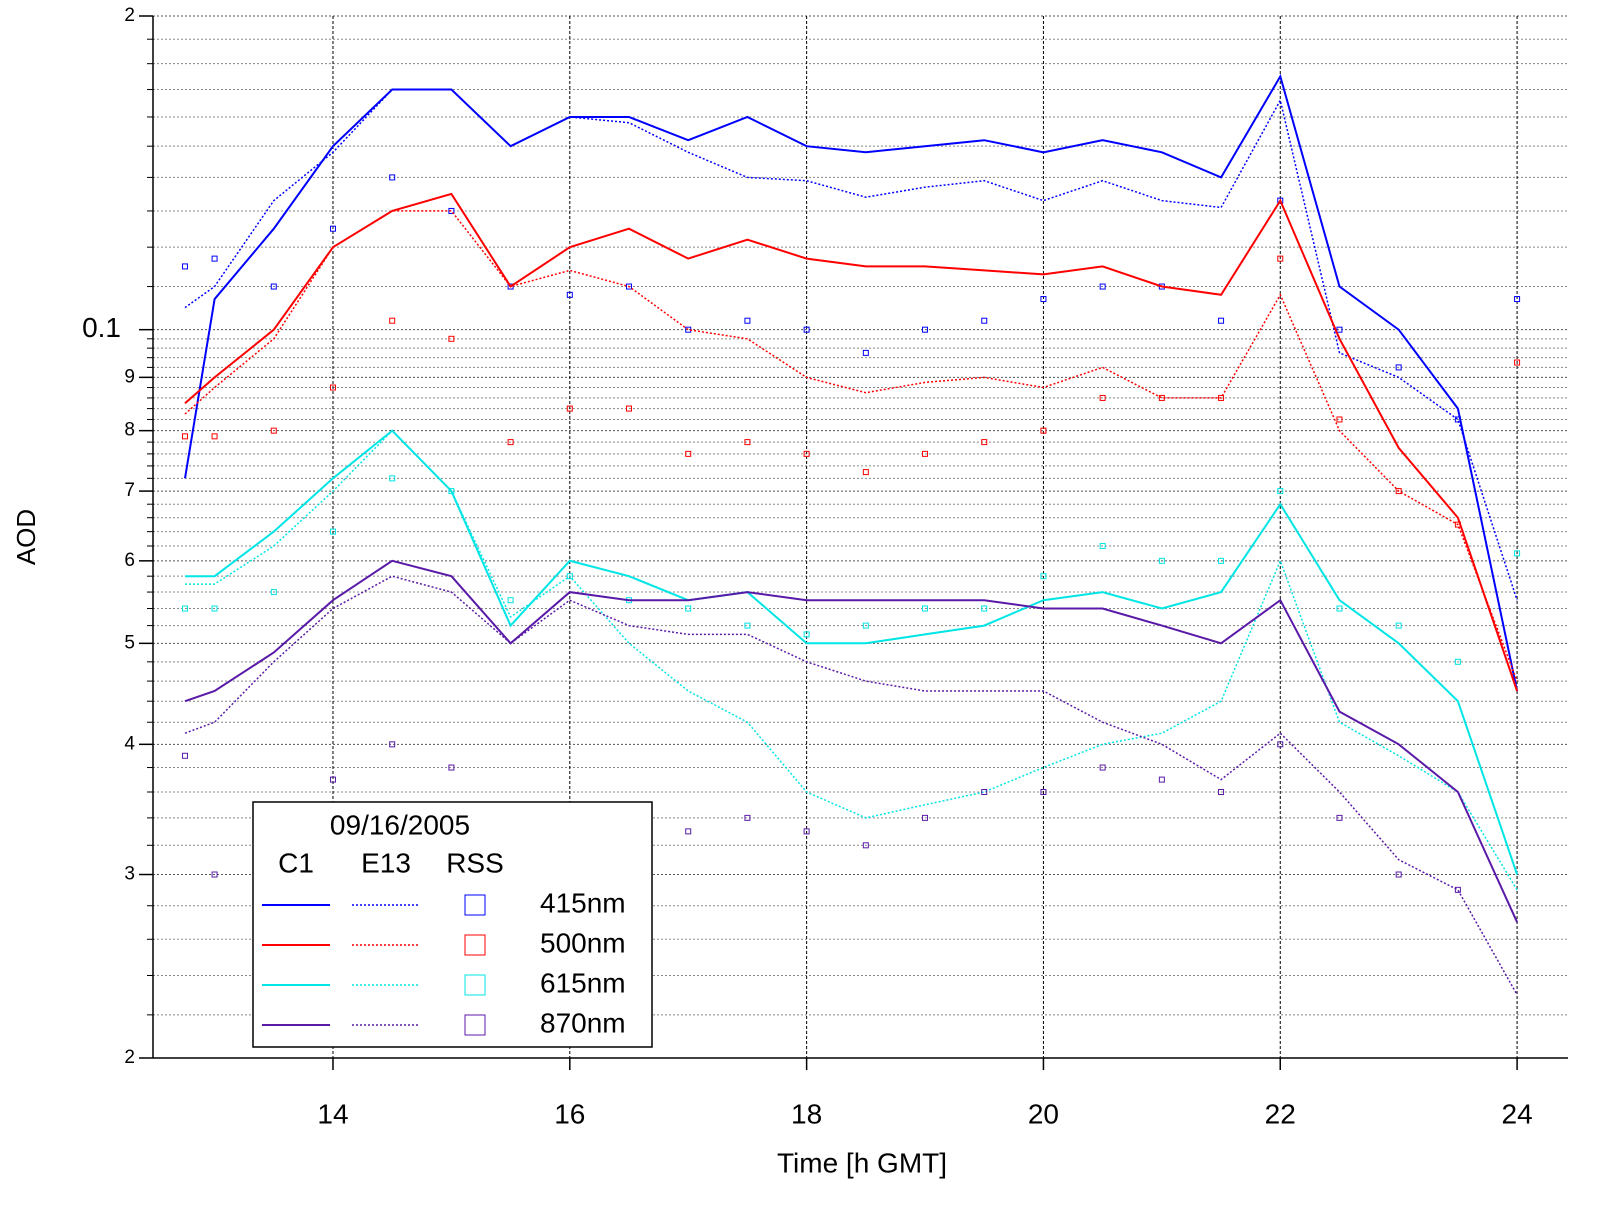 The height and width of the screenshot is (1216, 1610). What do you see at coordinates (26, 537) in the screenshot?
I see `y-axis-label: AOD` at bounding box center [26, 537].